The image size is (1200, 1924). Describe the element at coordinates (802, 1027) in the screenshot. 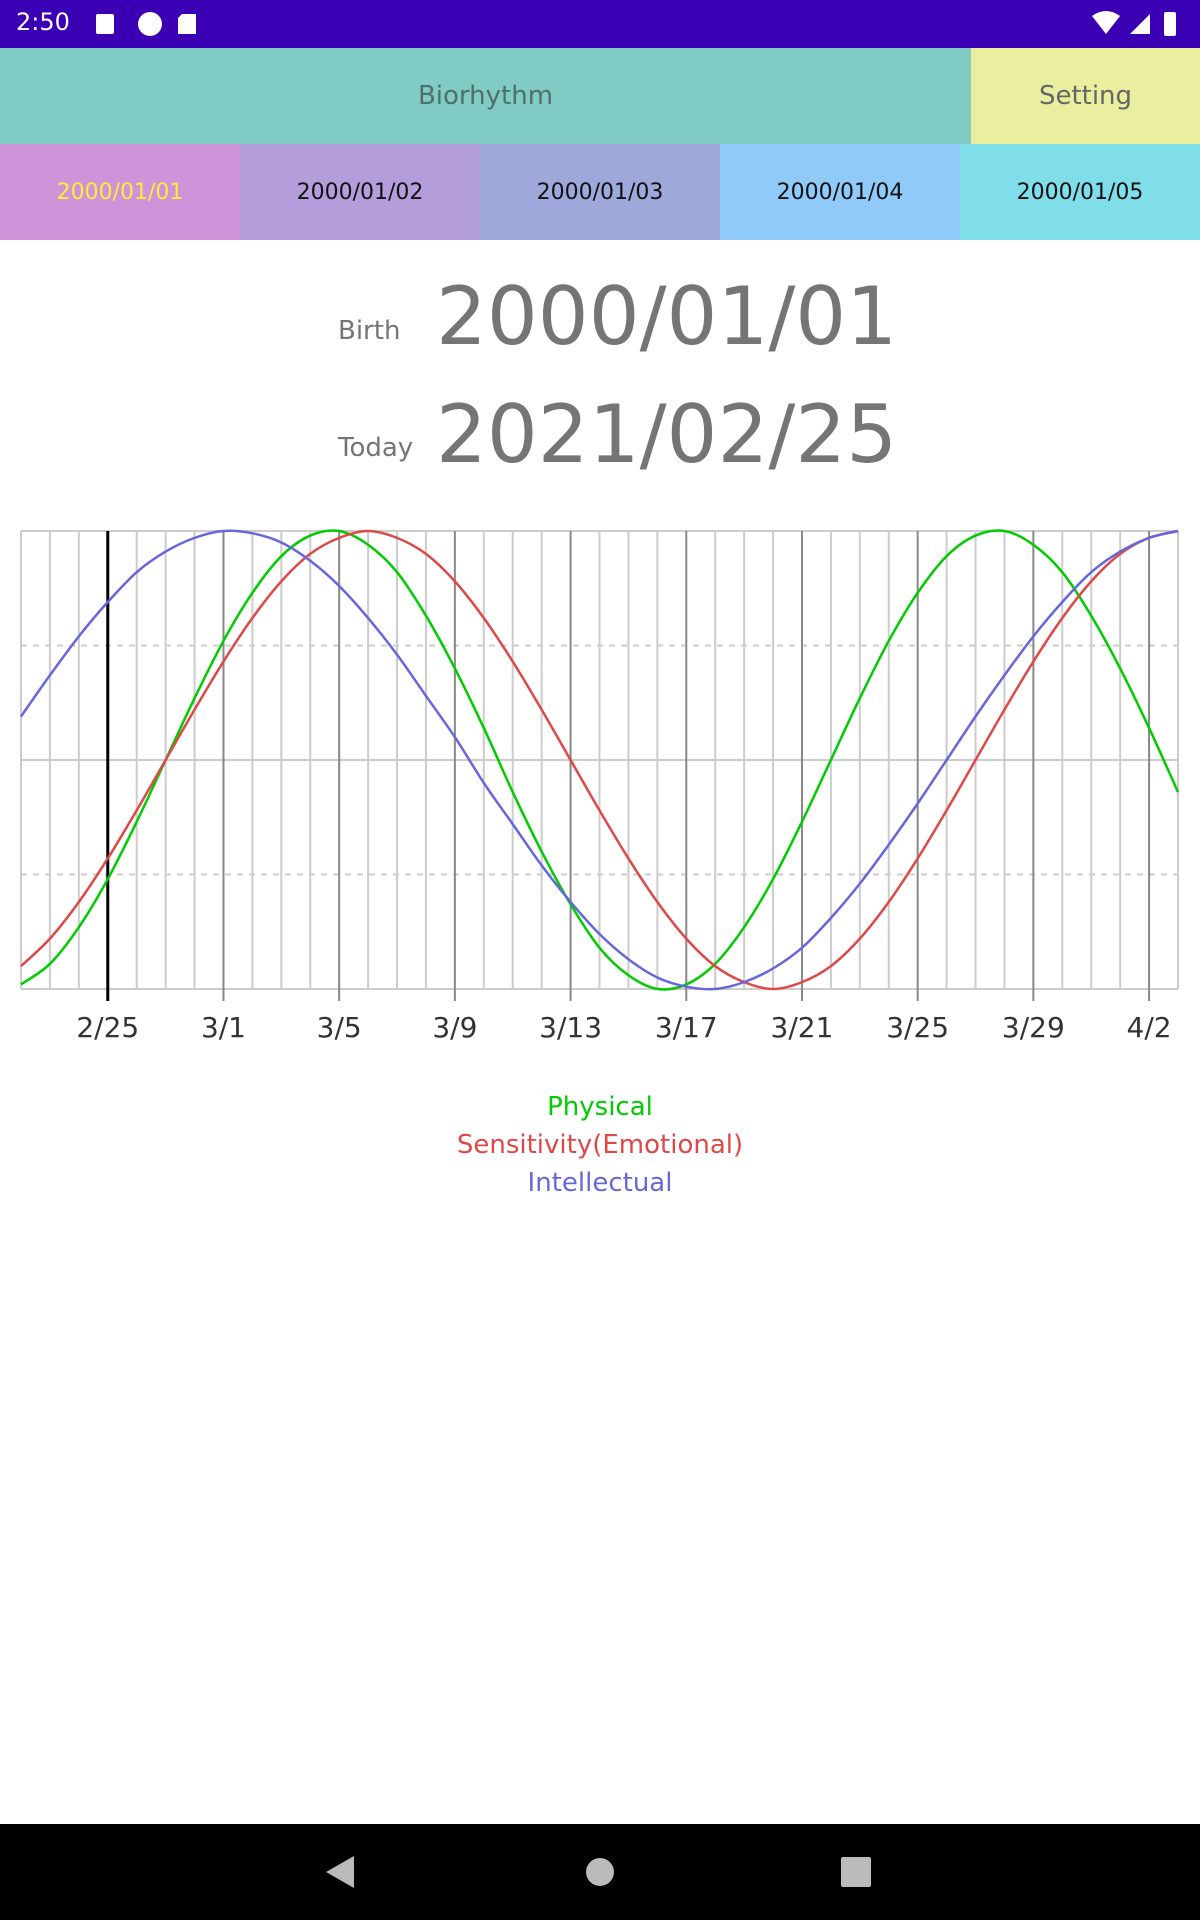

I see `x-tick-label: 3/21` at that location.